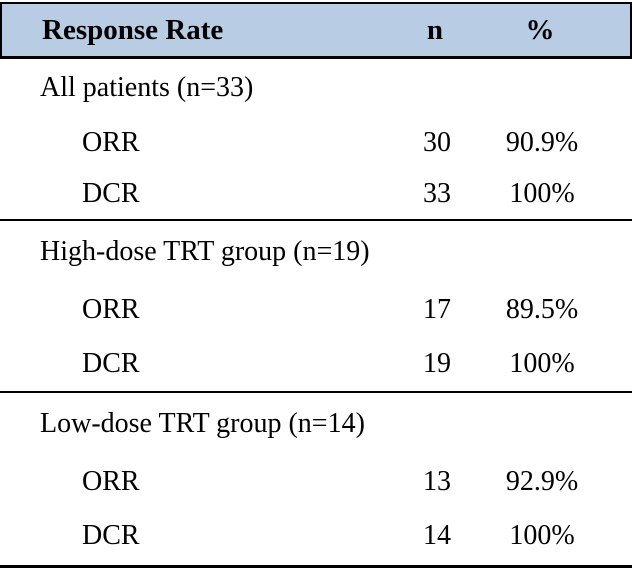 The height and width of the screenshot is (576, 632). What do you see at coordinates (542, 309) in the screenshot?
I see `row-pct-value: 89.5%` at bounding box center [542, 309].